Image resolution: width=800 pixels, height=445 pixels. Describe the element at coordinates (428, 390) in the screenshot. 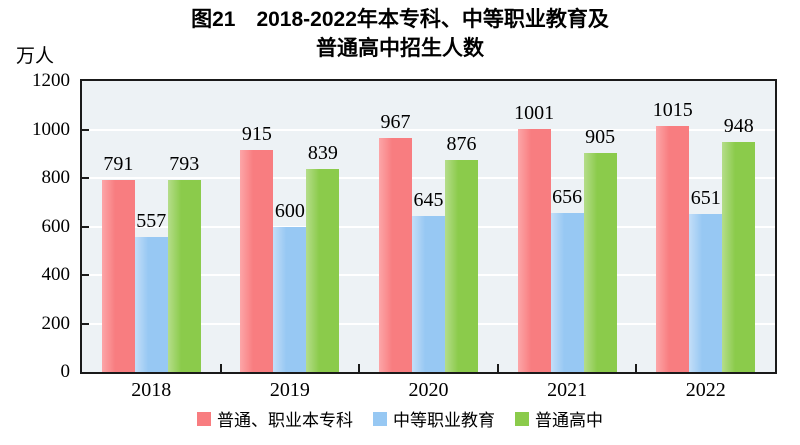

I see `x-axis-label: 2020` at that location.